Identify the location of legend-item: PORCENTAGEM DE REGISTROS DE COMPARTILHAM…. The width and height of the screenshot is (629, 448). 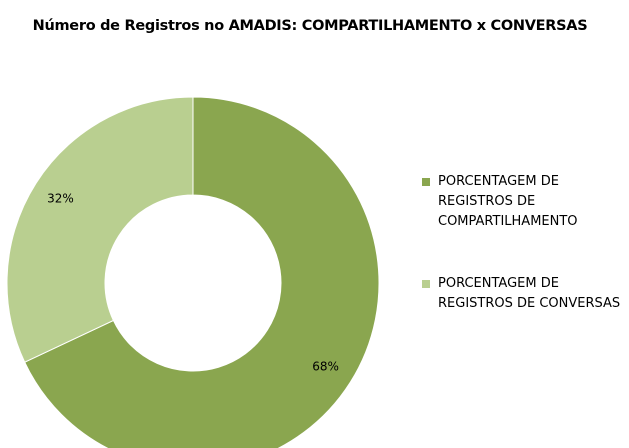
(522, 202).